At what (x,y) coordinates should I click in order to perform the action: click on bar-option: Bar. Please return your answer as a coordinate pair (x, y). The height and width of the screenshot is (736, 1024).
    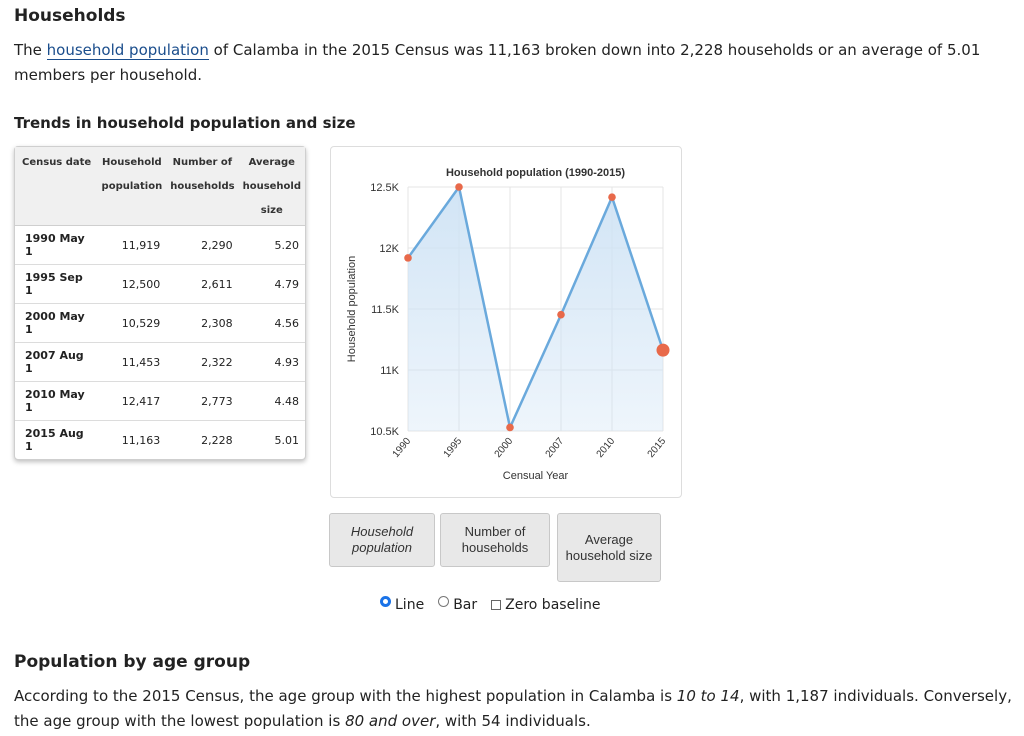
    Looking at the image, I should click on (458, 604).